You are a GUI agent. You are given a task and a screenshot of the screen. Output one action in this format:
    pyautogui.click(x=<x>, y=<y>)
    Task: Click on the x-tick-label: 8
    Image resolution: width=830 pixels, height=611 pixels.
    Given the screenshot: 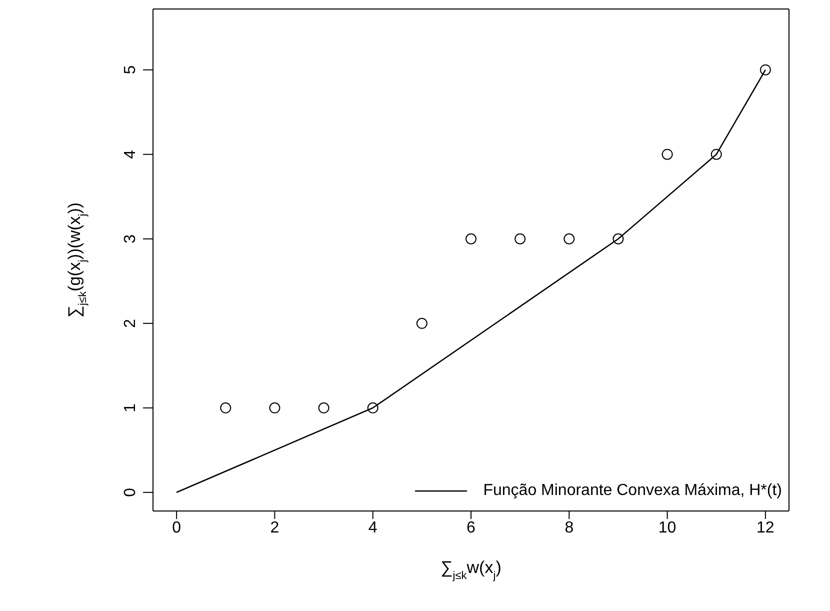 What is the action you would take?
    pyautogui.click(x=569, y=527)
    